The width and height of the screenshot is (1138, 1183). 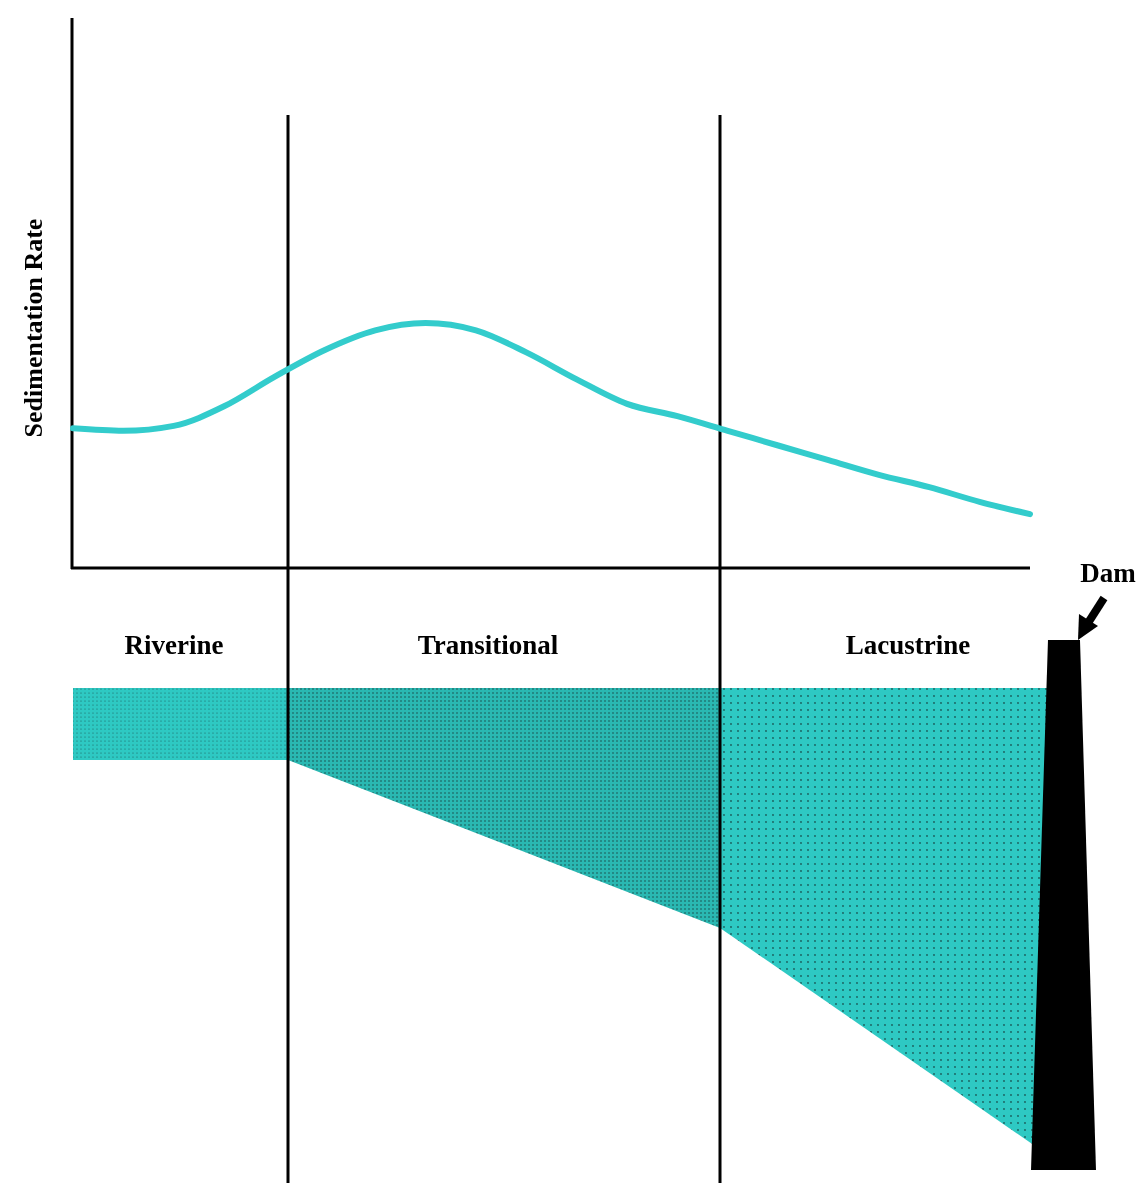 What do you see at coordinates (33, 328) in the screenshot?
I see `y-axis-title: Sedimentation Rate` at bounding box center [33, 328].